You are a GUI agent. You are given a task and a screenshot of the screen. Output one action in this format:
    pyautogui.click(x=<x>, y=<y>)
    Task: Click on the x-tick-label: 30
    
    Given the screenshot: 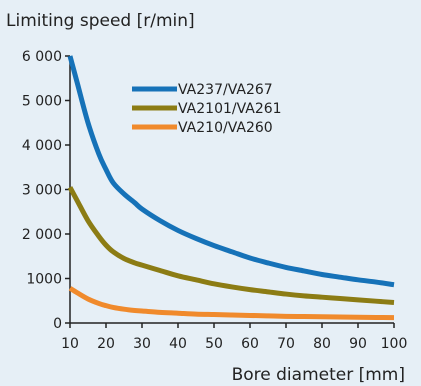 What is the action you would take?
    pyautogui.click(x=142, y=344)
    